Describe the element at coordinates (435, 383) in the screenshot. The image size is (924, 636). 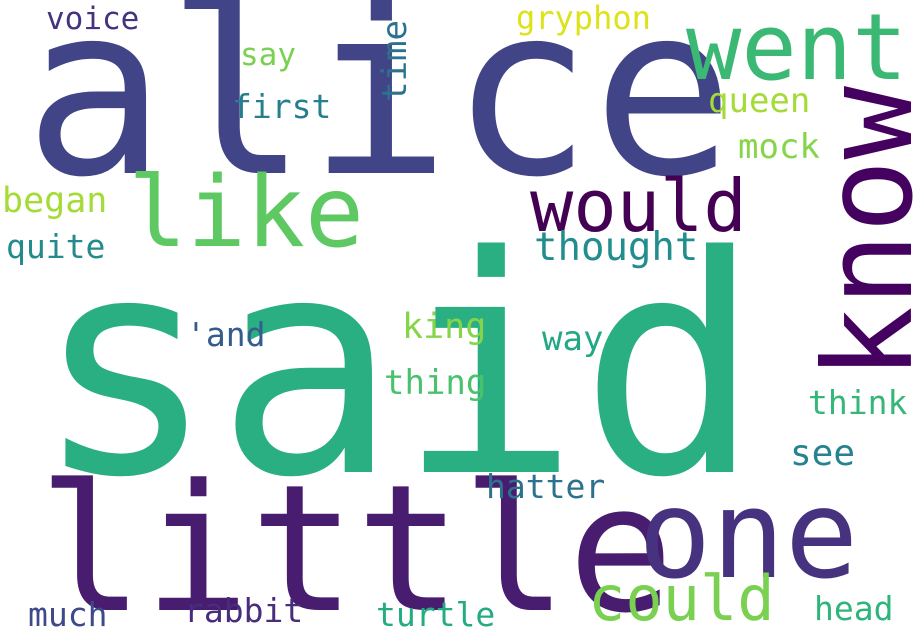
I see `word-thing: thing` at that location.